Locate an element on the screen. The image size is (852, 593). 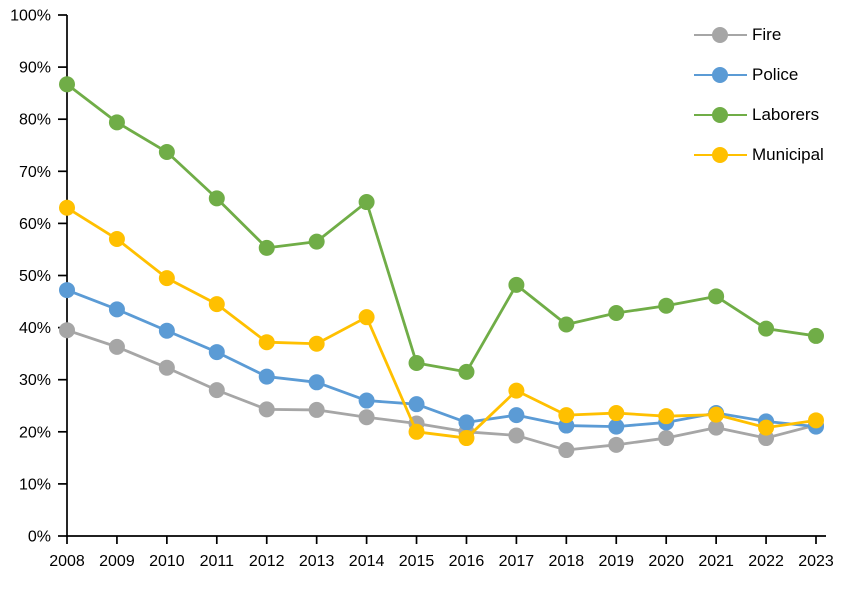
x-axis-label: 2022 is located at coordinates (766, 561).